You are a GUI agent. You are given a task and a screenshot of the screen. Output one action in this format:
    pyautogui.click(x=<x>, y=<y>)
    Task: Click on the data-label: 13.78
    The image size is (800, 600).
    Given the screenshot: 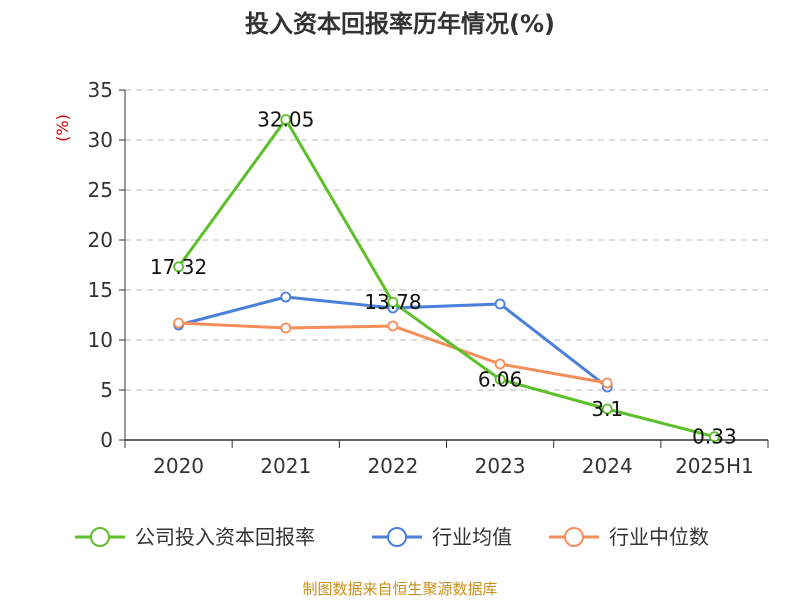 What is the action you would take?
    pyautogui.click(x=392, y=302)
    